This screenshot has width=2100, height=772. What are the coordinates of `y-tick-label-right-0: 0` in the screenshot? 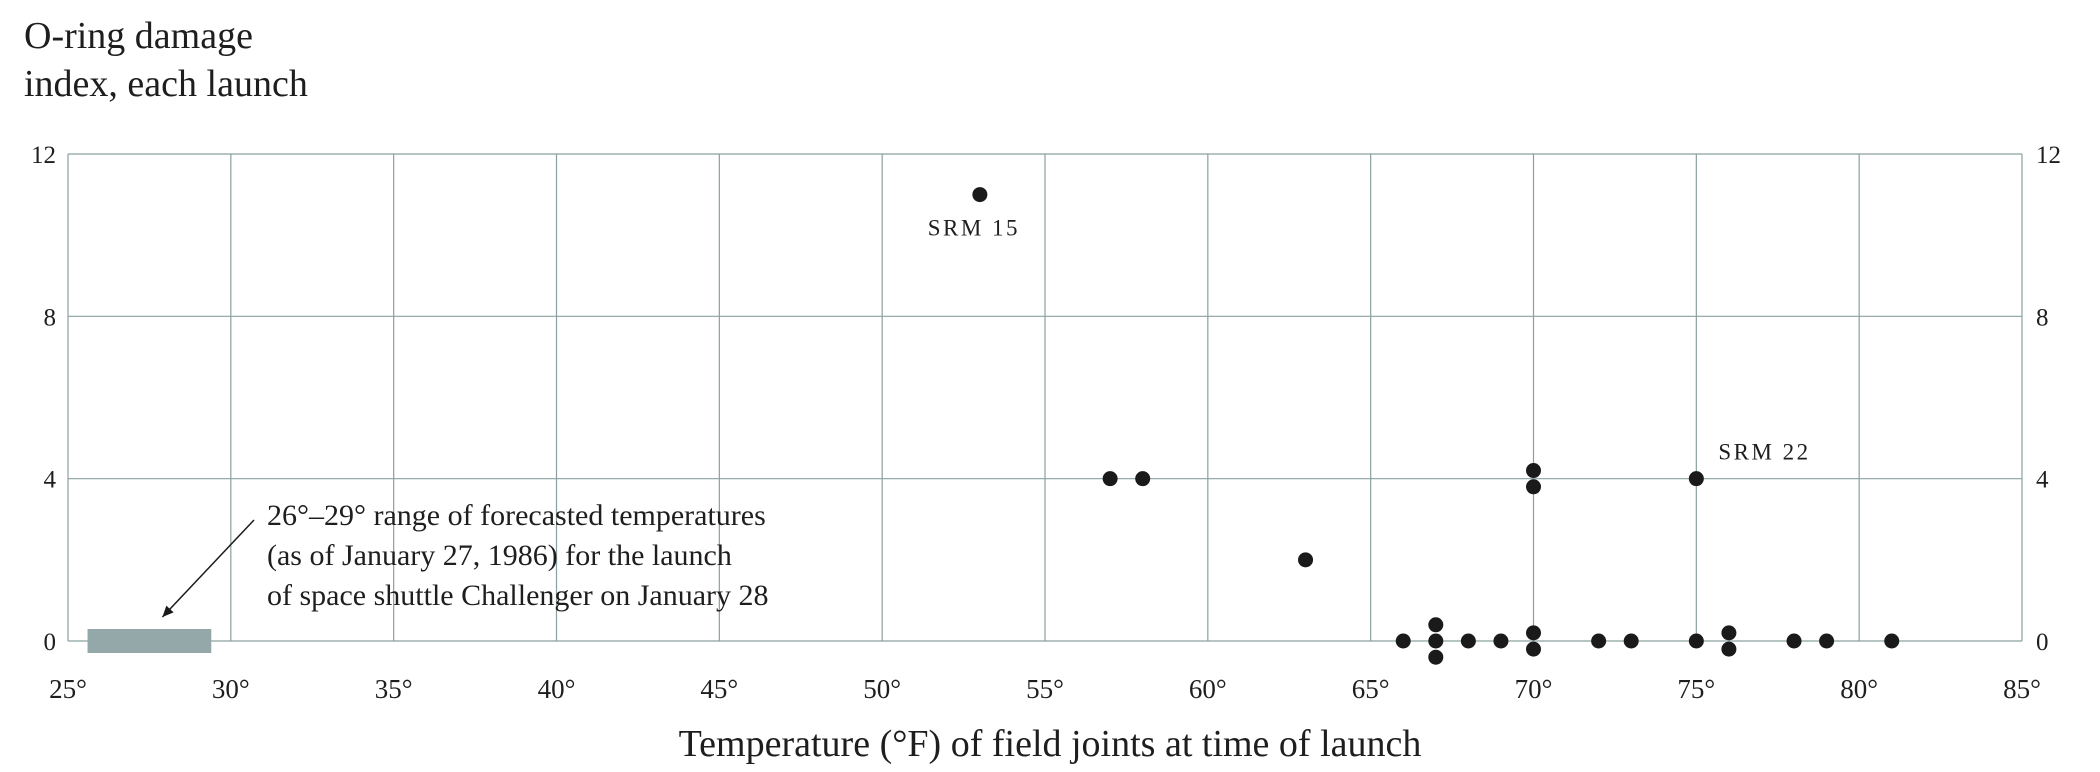 It's located at (2042, 642).